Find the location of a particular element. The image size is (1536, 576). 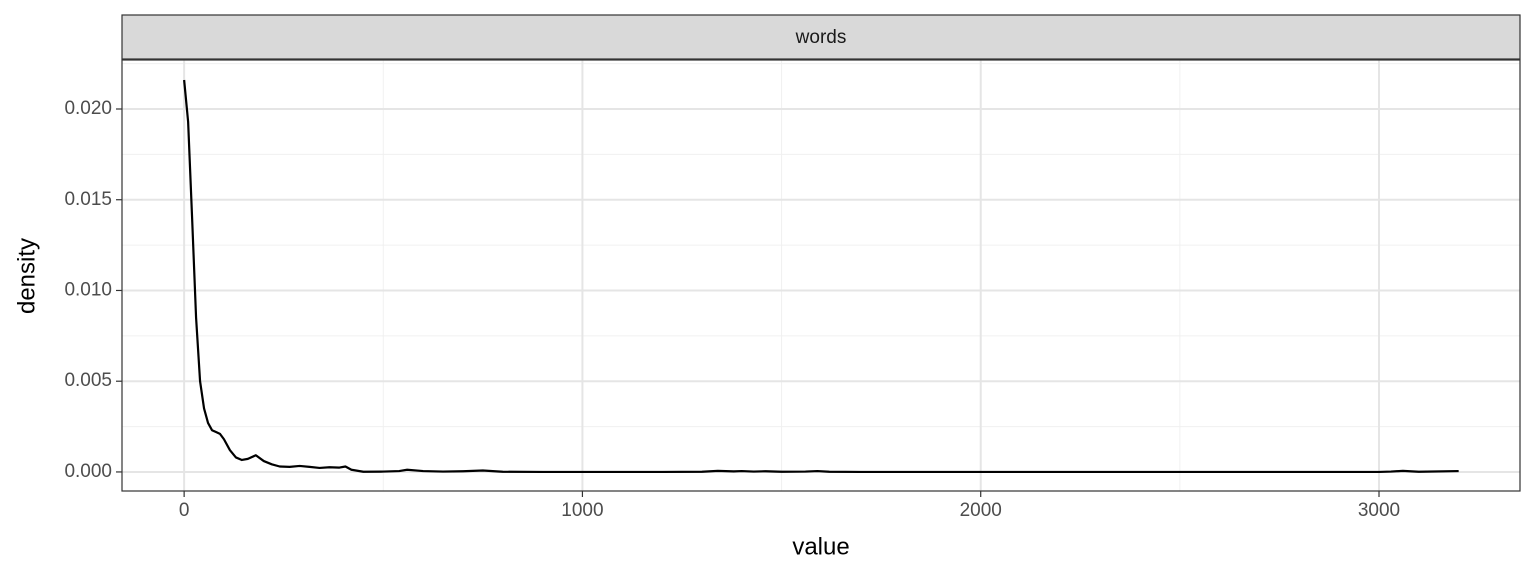

x-tick-label: 0 is located at coordinates (184, 510).